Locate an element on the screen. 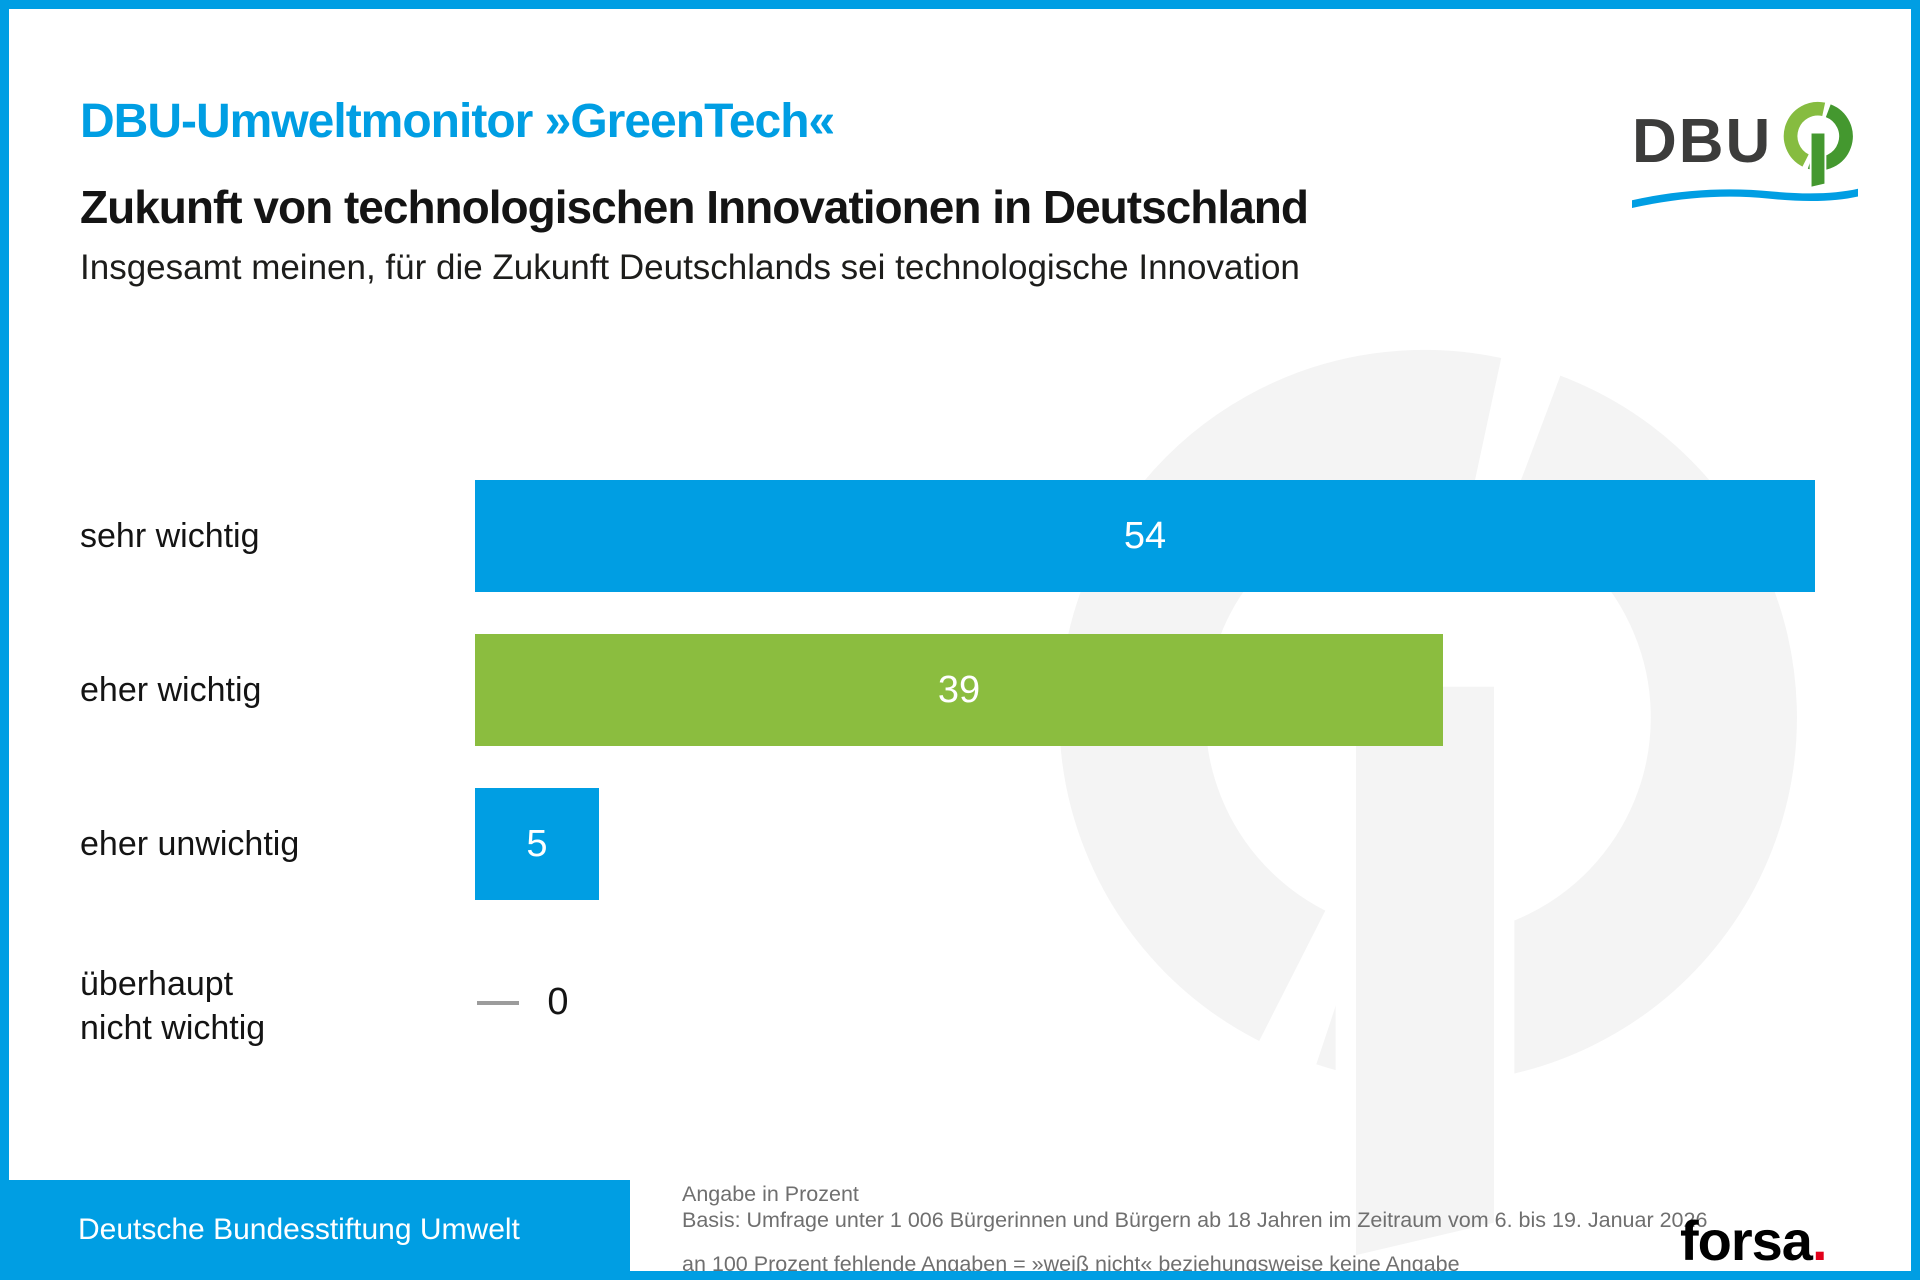 Image resolution: width=1920 pixels, height=1280 pixels. forsa-logo-text: forsa is located at coordinates (1746, 1240).